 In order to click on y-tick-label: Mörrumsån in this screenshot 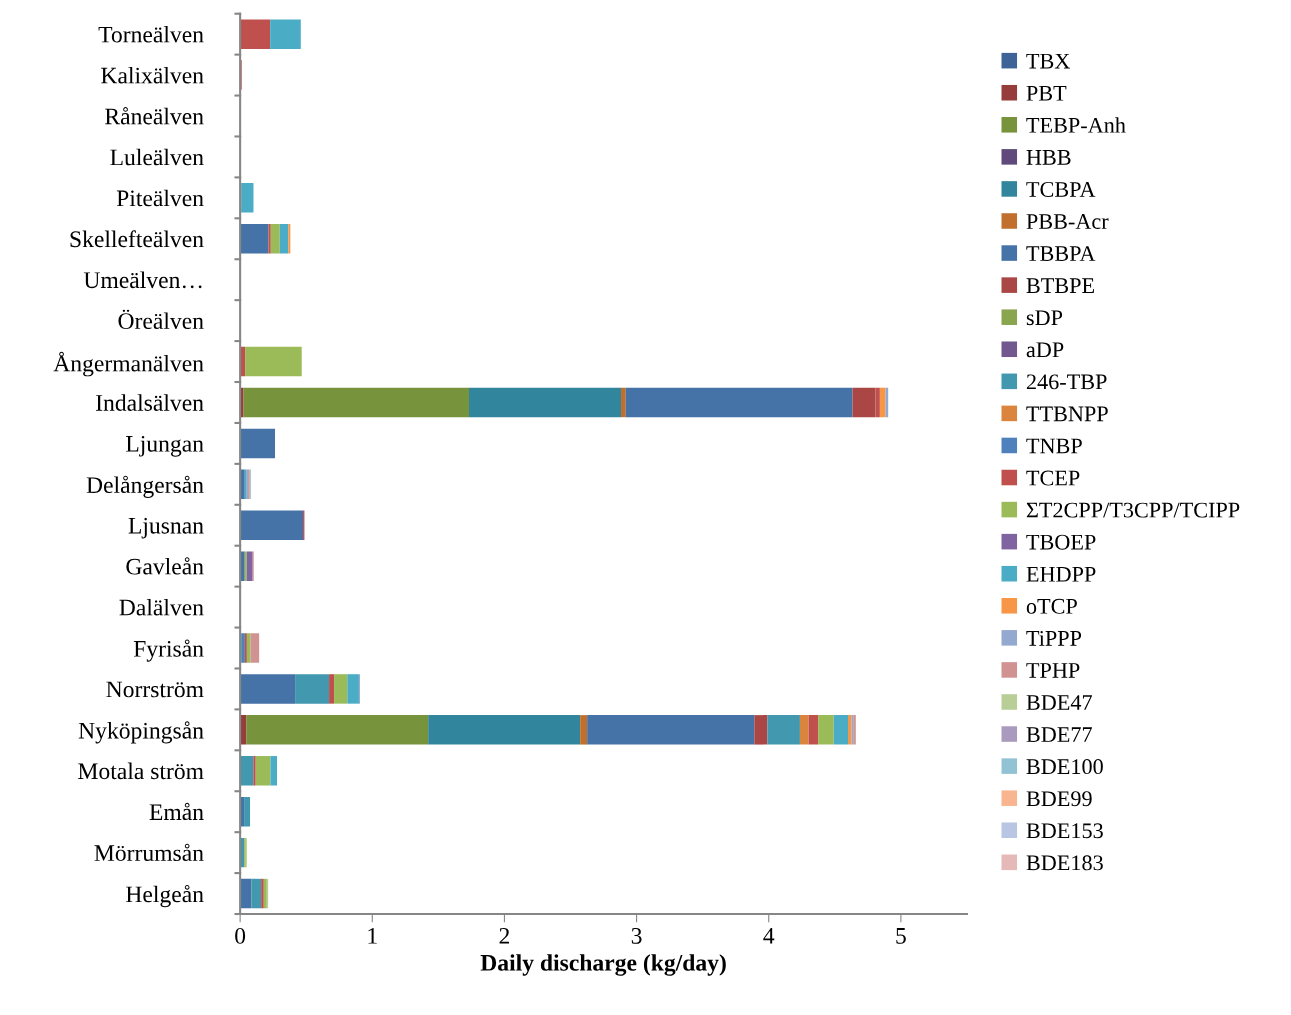, I will do `click(149, 852)`.